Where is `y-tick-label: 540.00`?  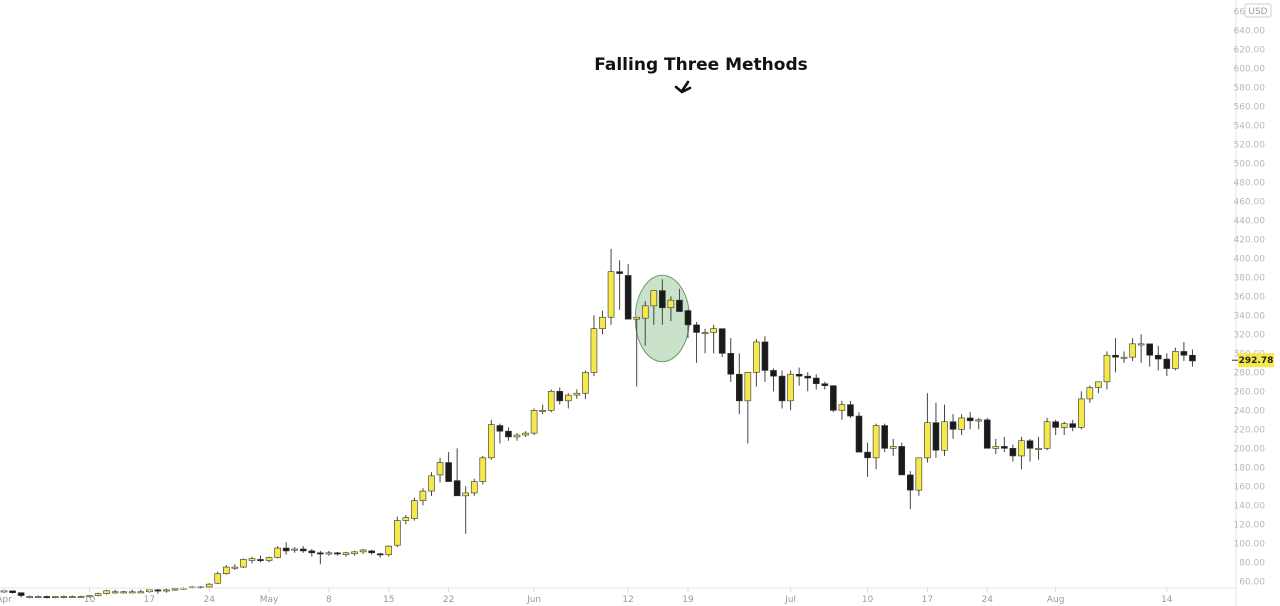 y-tick-label: 540.00 is located at coordinates (1250, 126).